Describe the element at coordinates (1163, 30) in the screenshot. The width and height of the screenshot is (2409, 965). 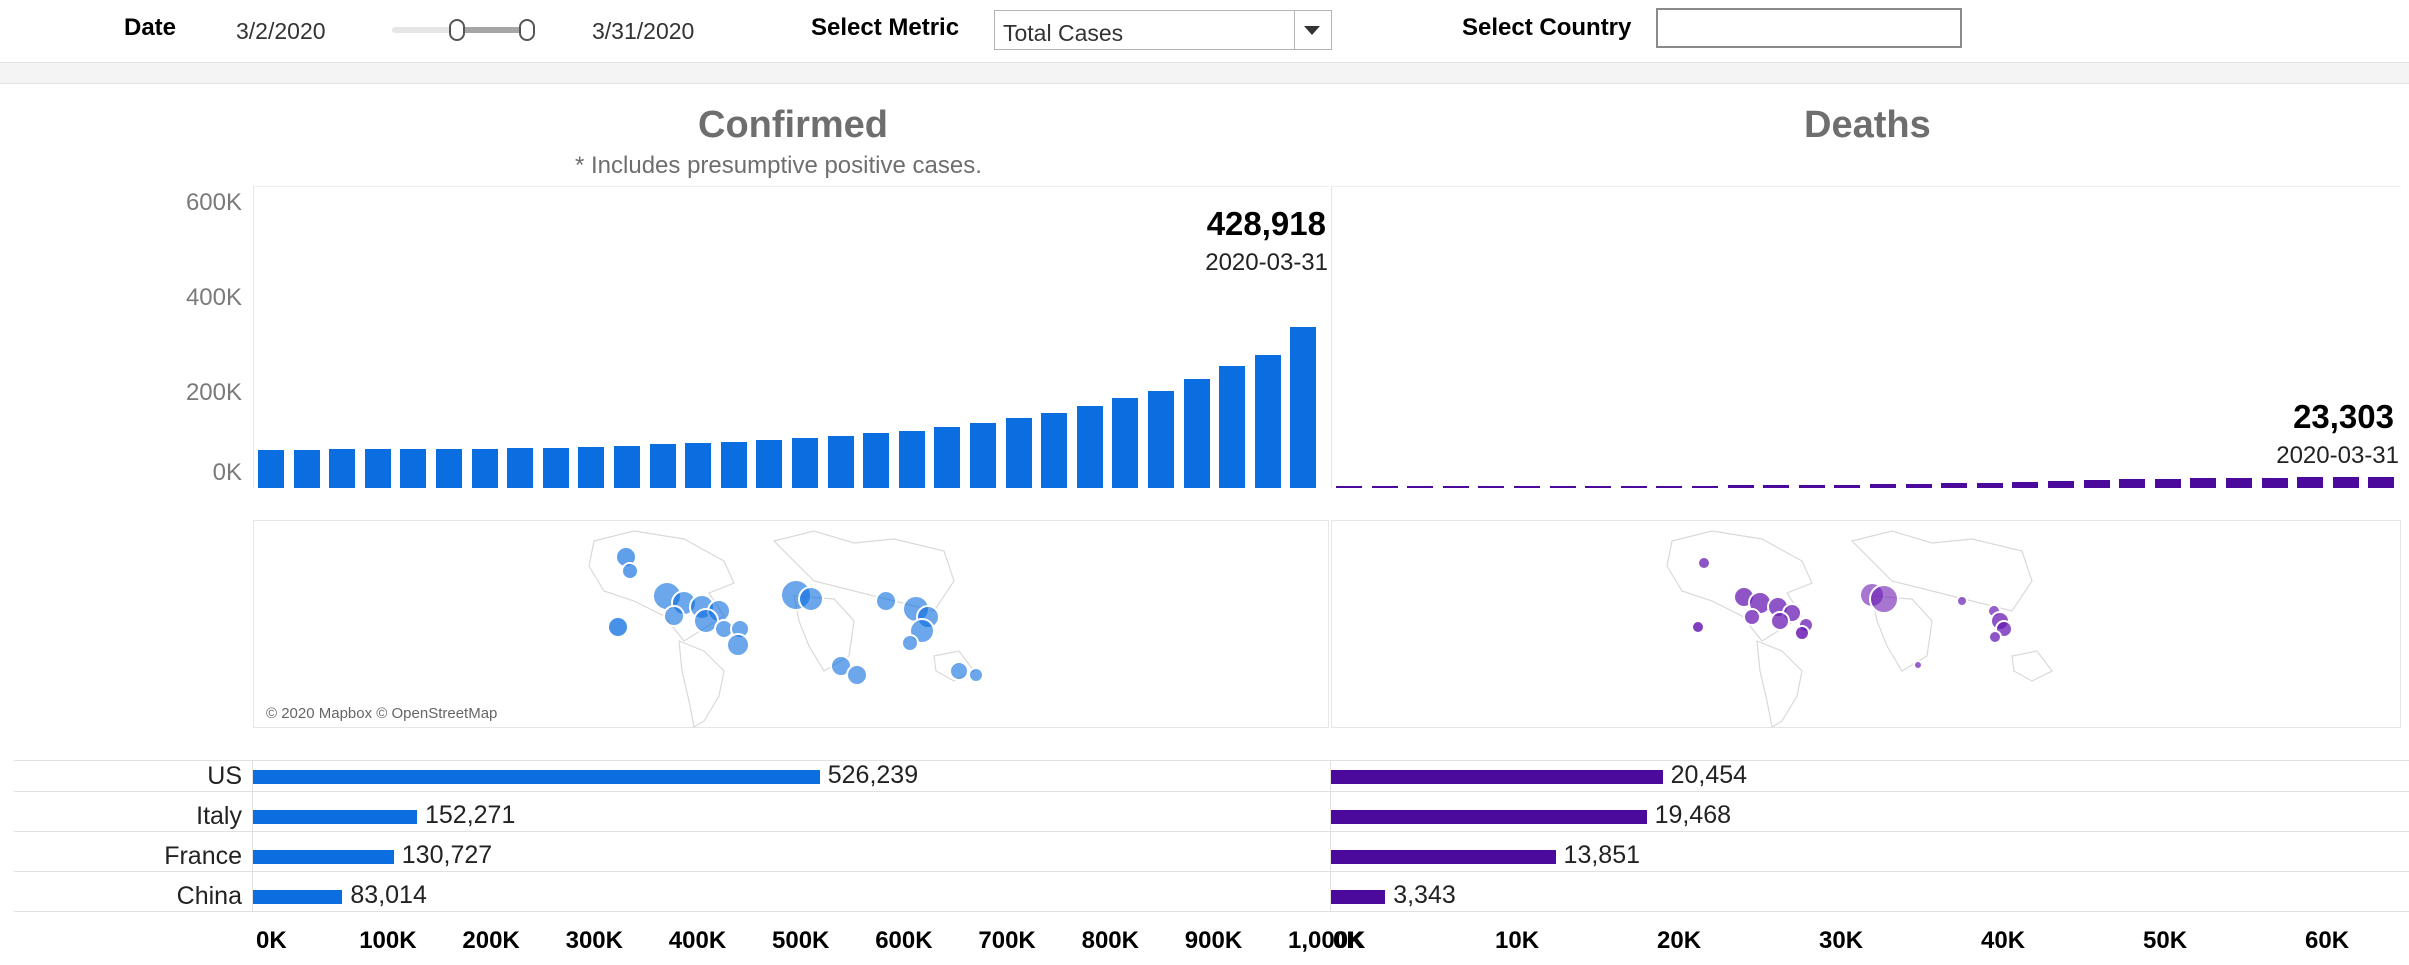
I see `metric-dropdown: Total Cases` at that location.